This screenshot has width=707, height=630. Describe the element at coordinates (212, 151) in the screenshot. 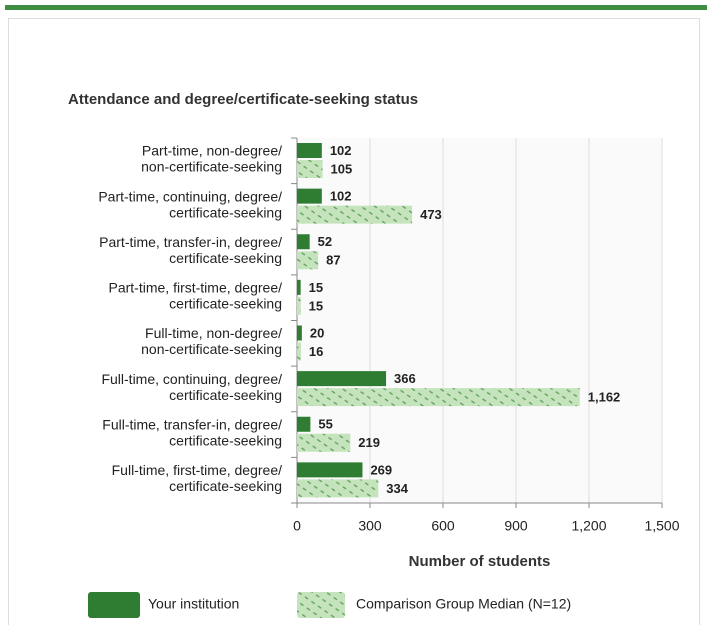

I see `y-tick-label: Part-time, non-degree/` at that location.